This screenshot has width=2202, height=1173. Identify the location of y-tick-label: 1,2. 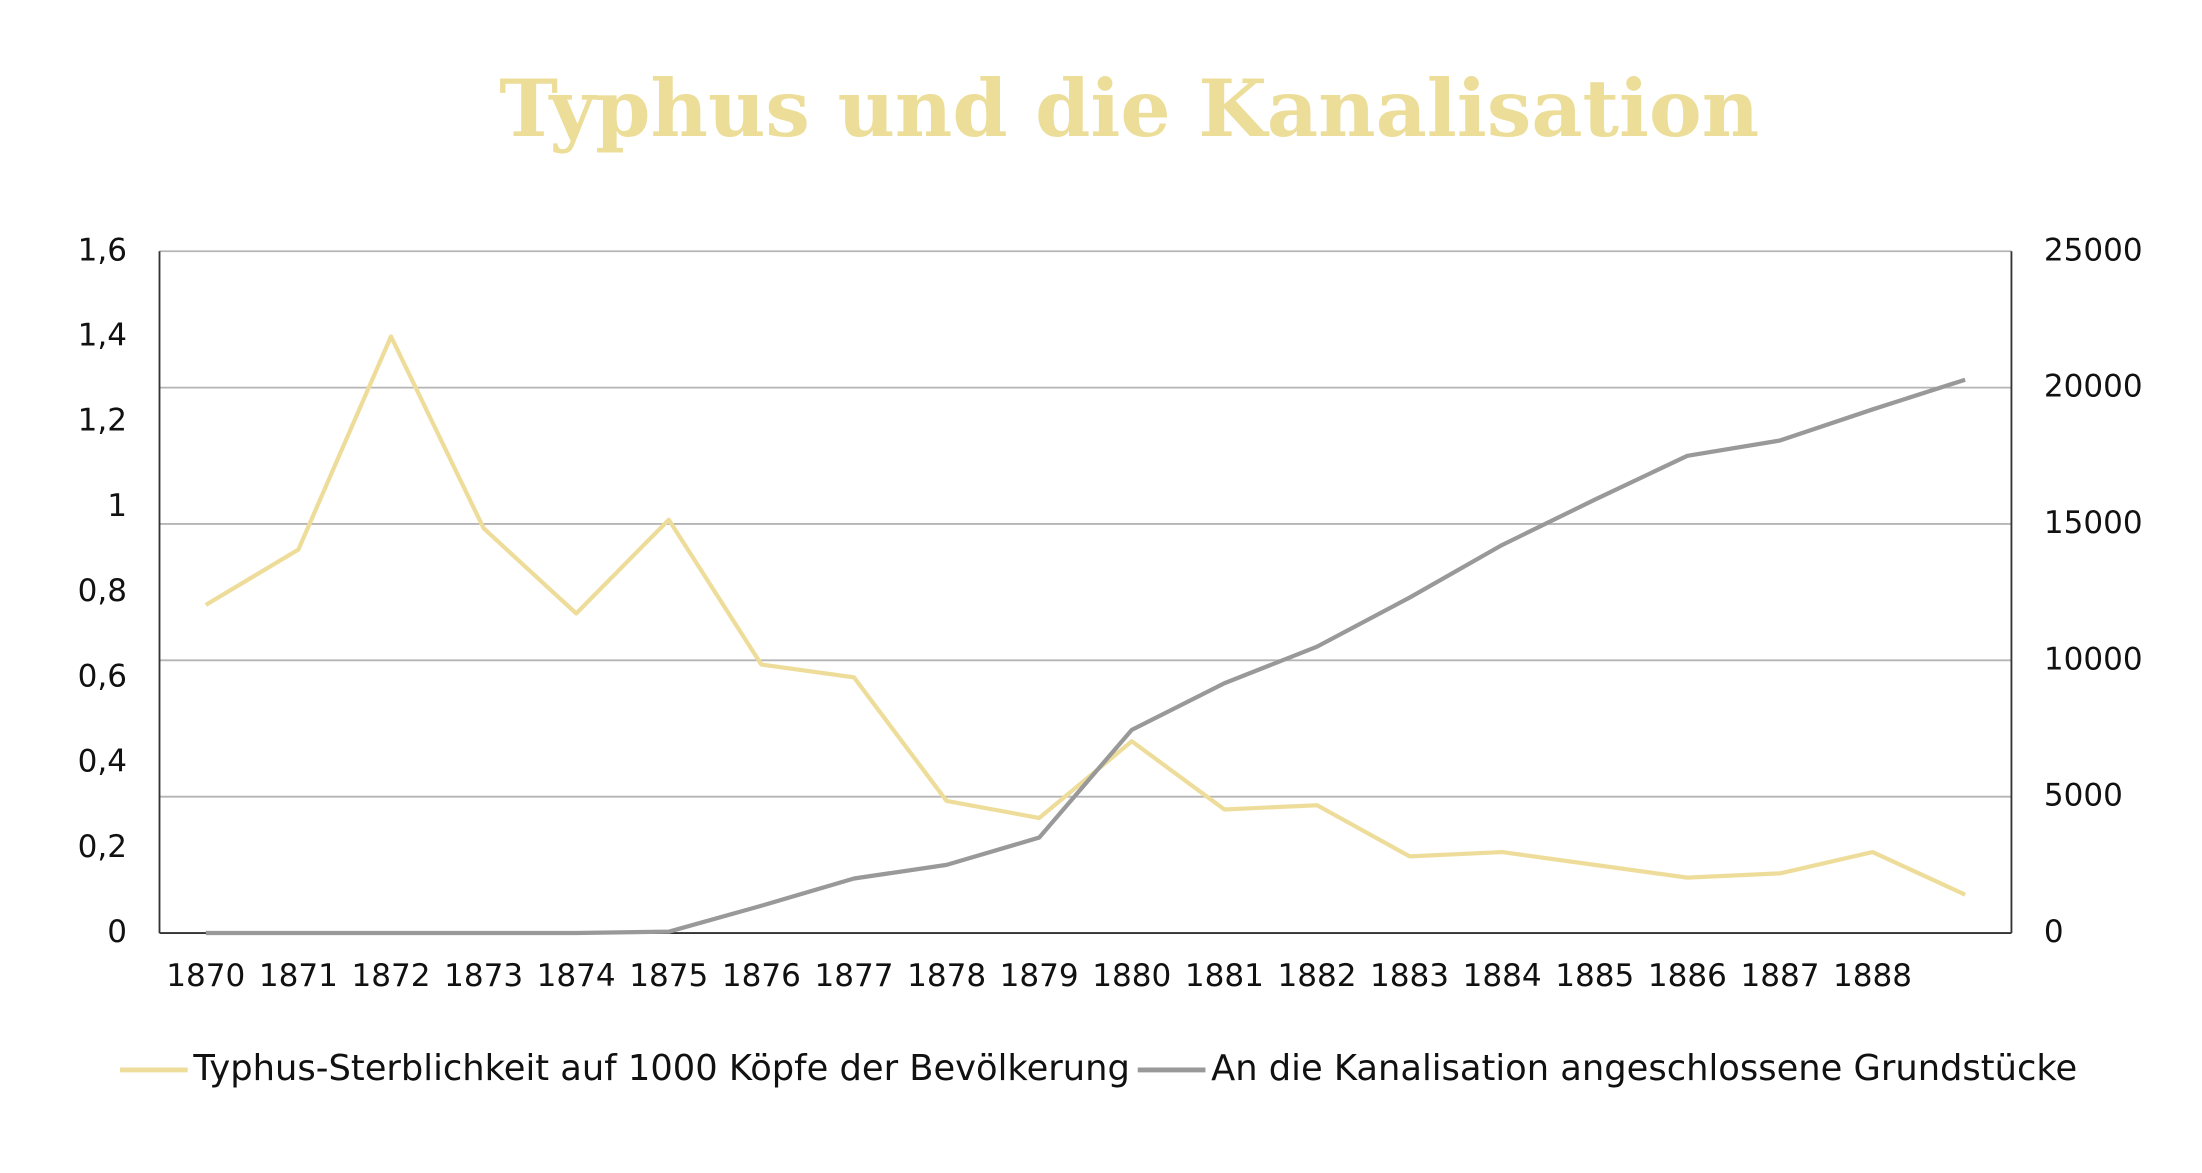
(102, 421).